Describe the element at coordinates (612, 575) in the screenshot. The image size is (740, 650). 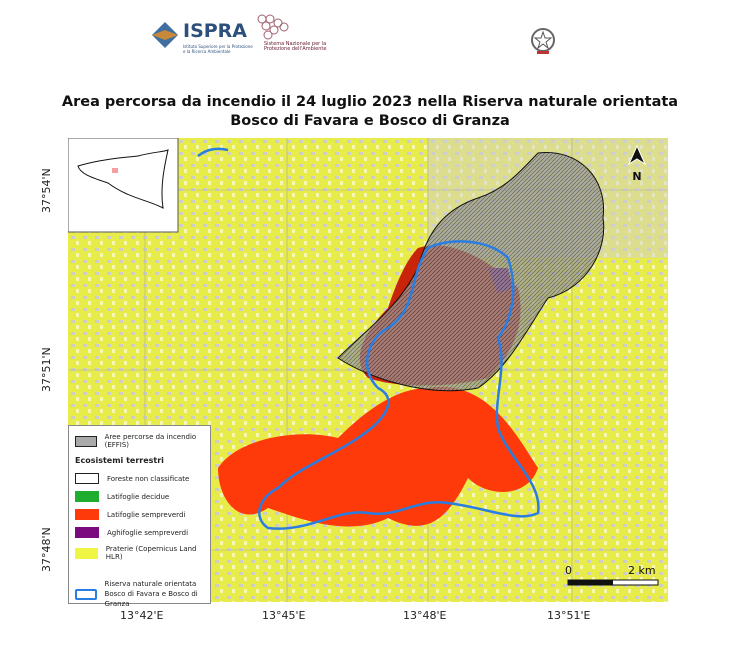
I see `scale-bar: 0 2 km` at that location.